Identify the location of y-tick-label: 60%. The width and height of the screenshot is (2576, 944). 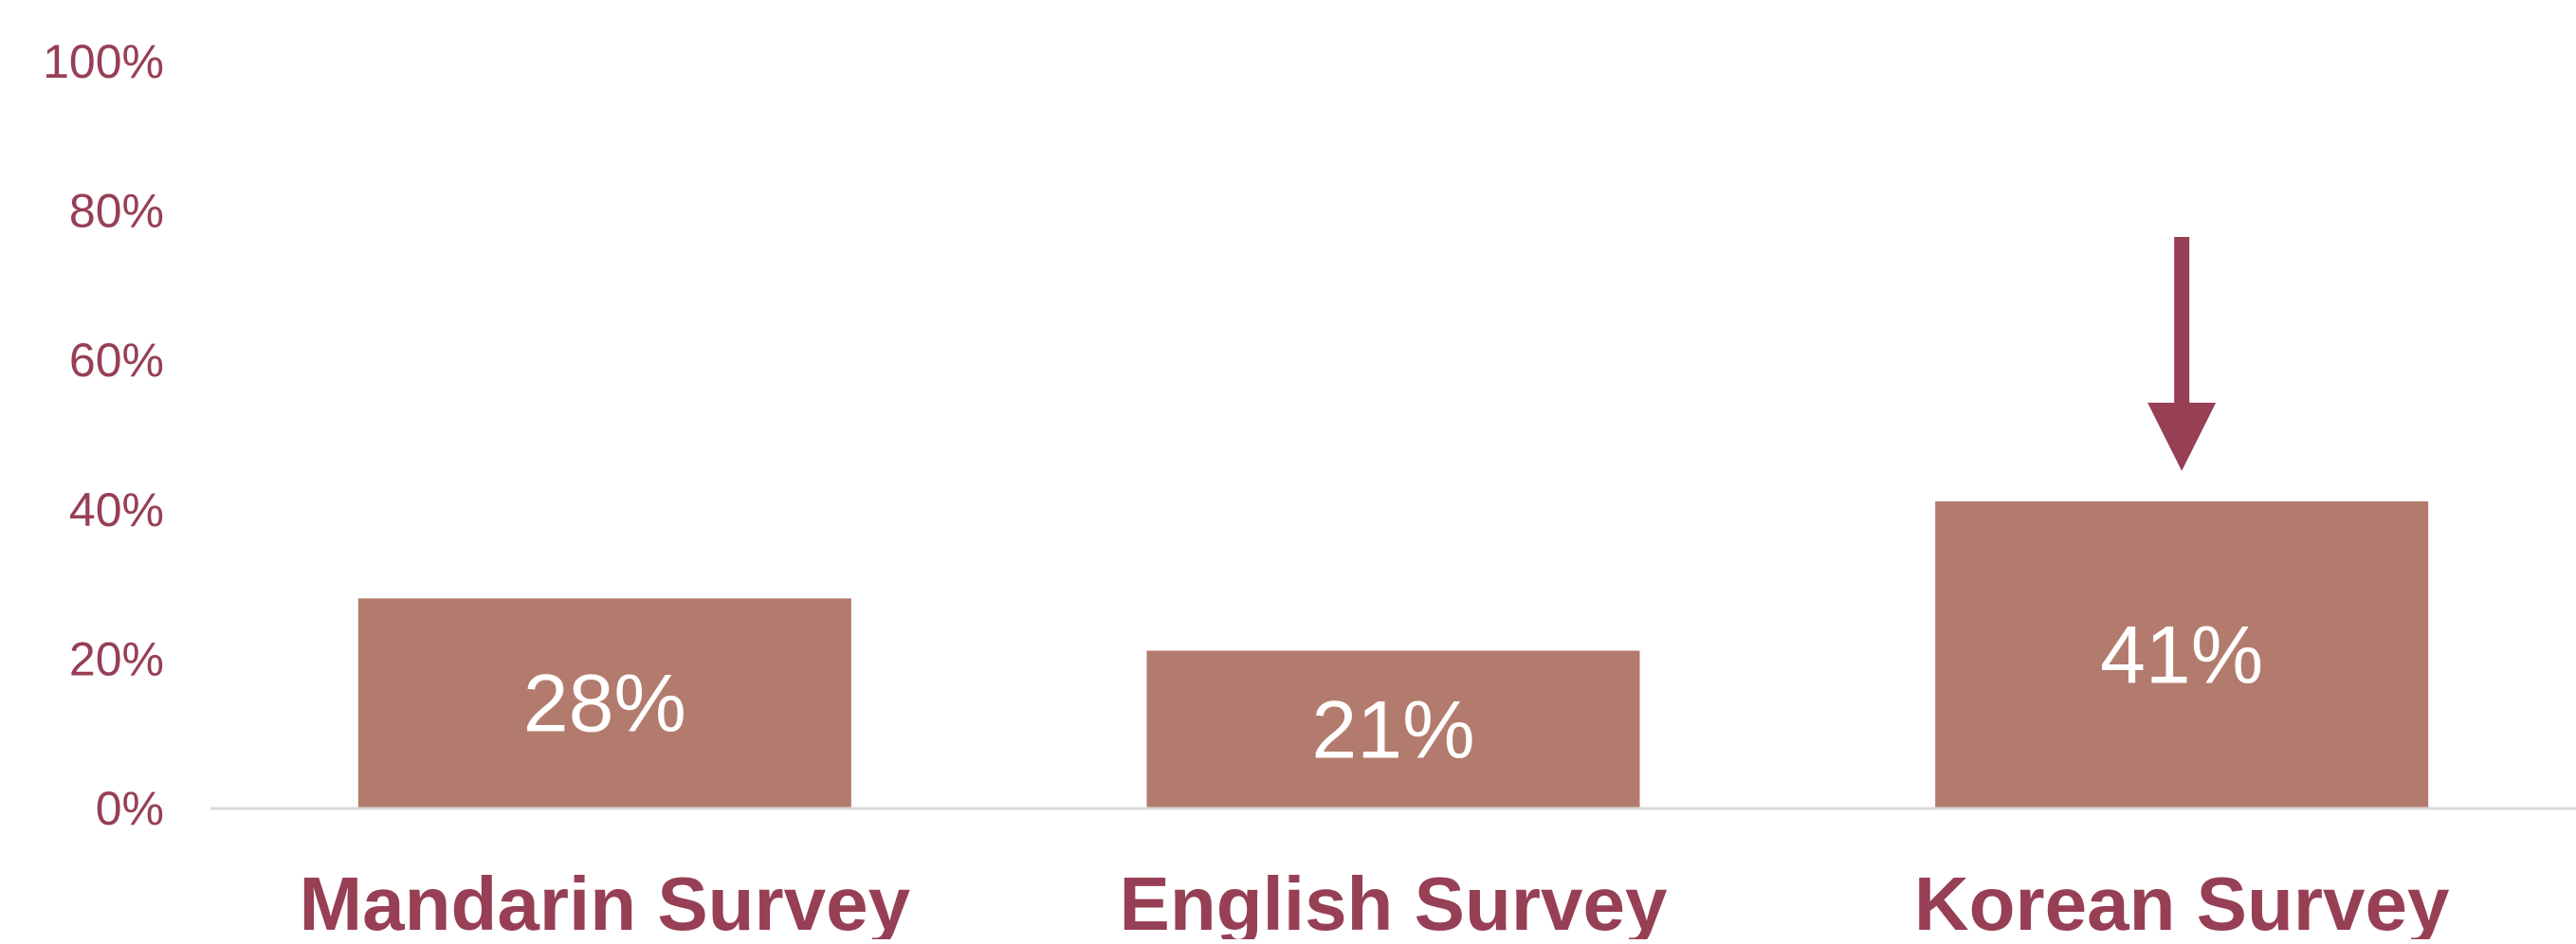
(116, 361).